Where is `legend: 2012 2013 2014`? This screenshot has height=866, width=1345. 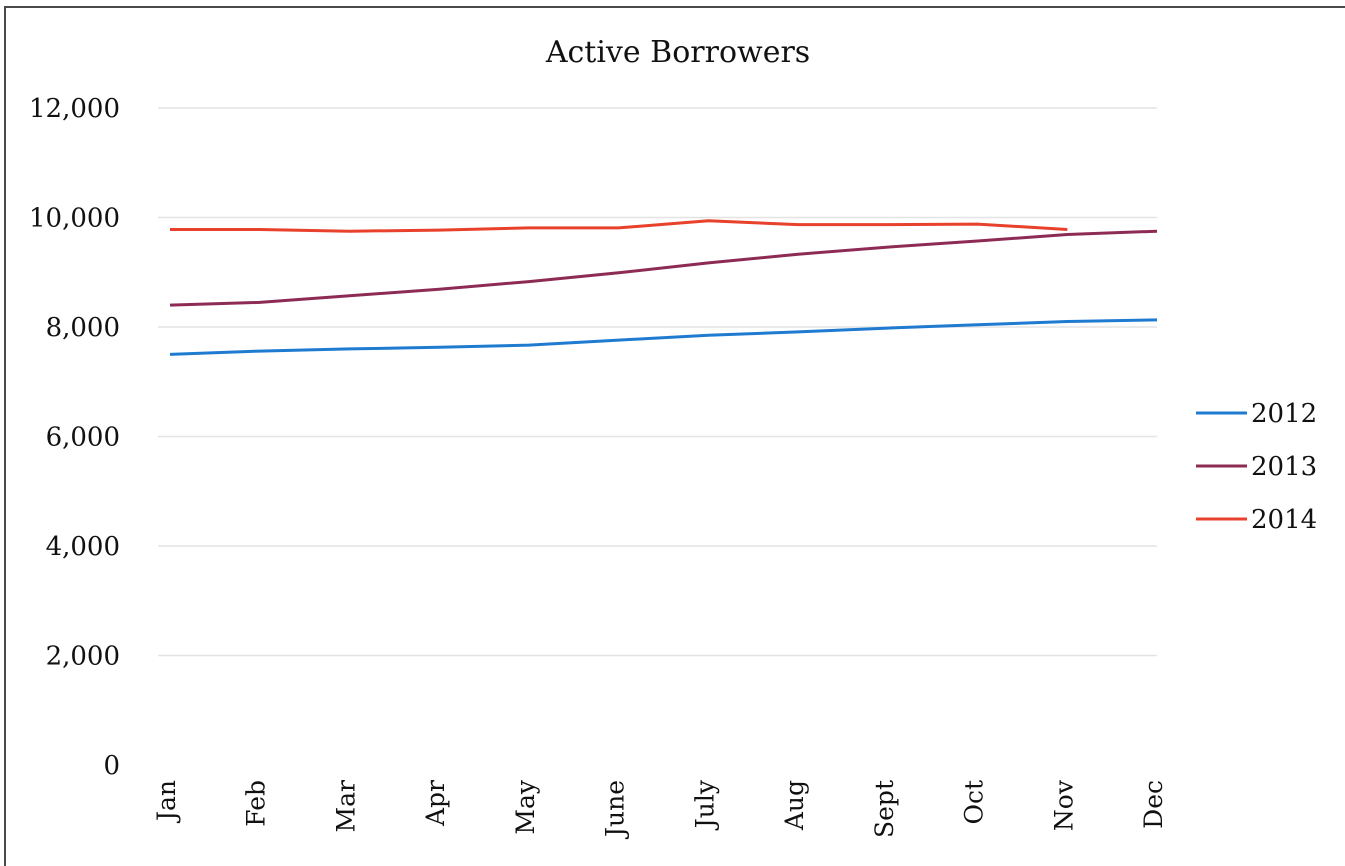 legend: 2012 2013 2014 is located at coordinates (1256, 467).